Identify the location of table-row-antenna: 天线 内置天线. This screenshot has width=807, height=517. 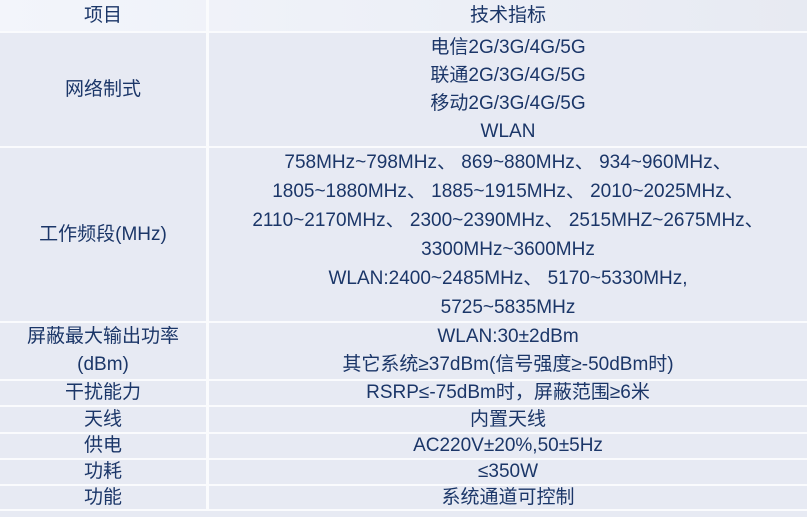
(403, 420).